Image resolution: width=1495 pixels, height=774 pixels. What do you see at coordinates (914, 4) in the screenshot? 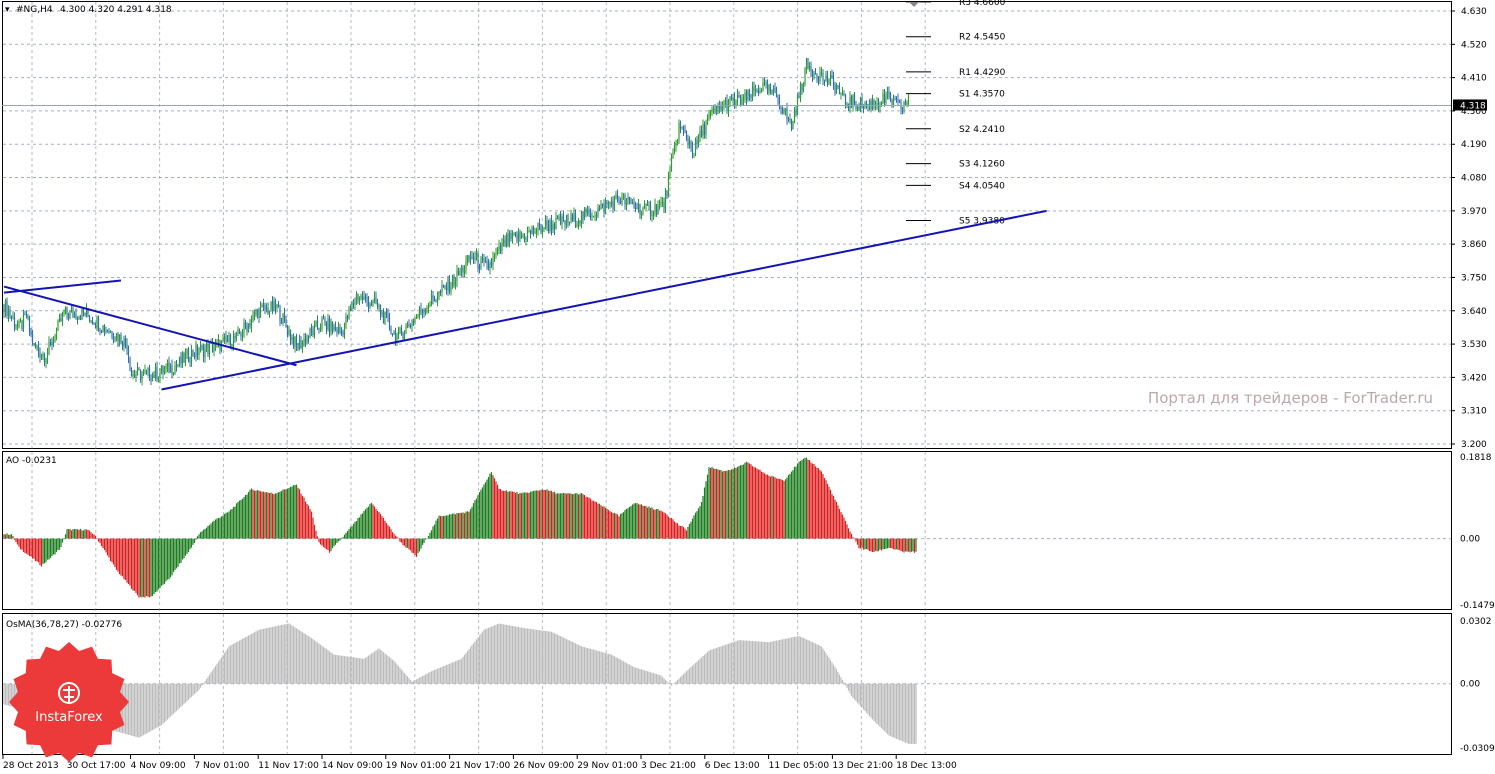
I see `chart-shift-marker` at bounding box center [914, 4].